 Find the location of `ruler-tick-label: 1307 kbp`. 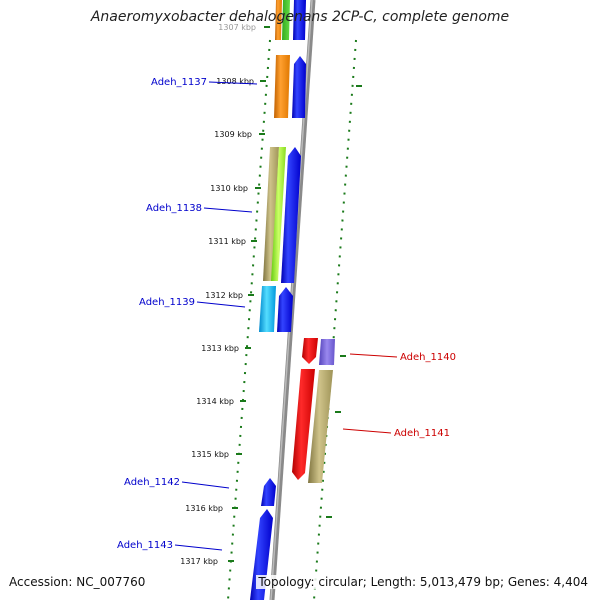

ruler-tick-label: 1307 kbp is located at coordinates (237, 27).